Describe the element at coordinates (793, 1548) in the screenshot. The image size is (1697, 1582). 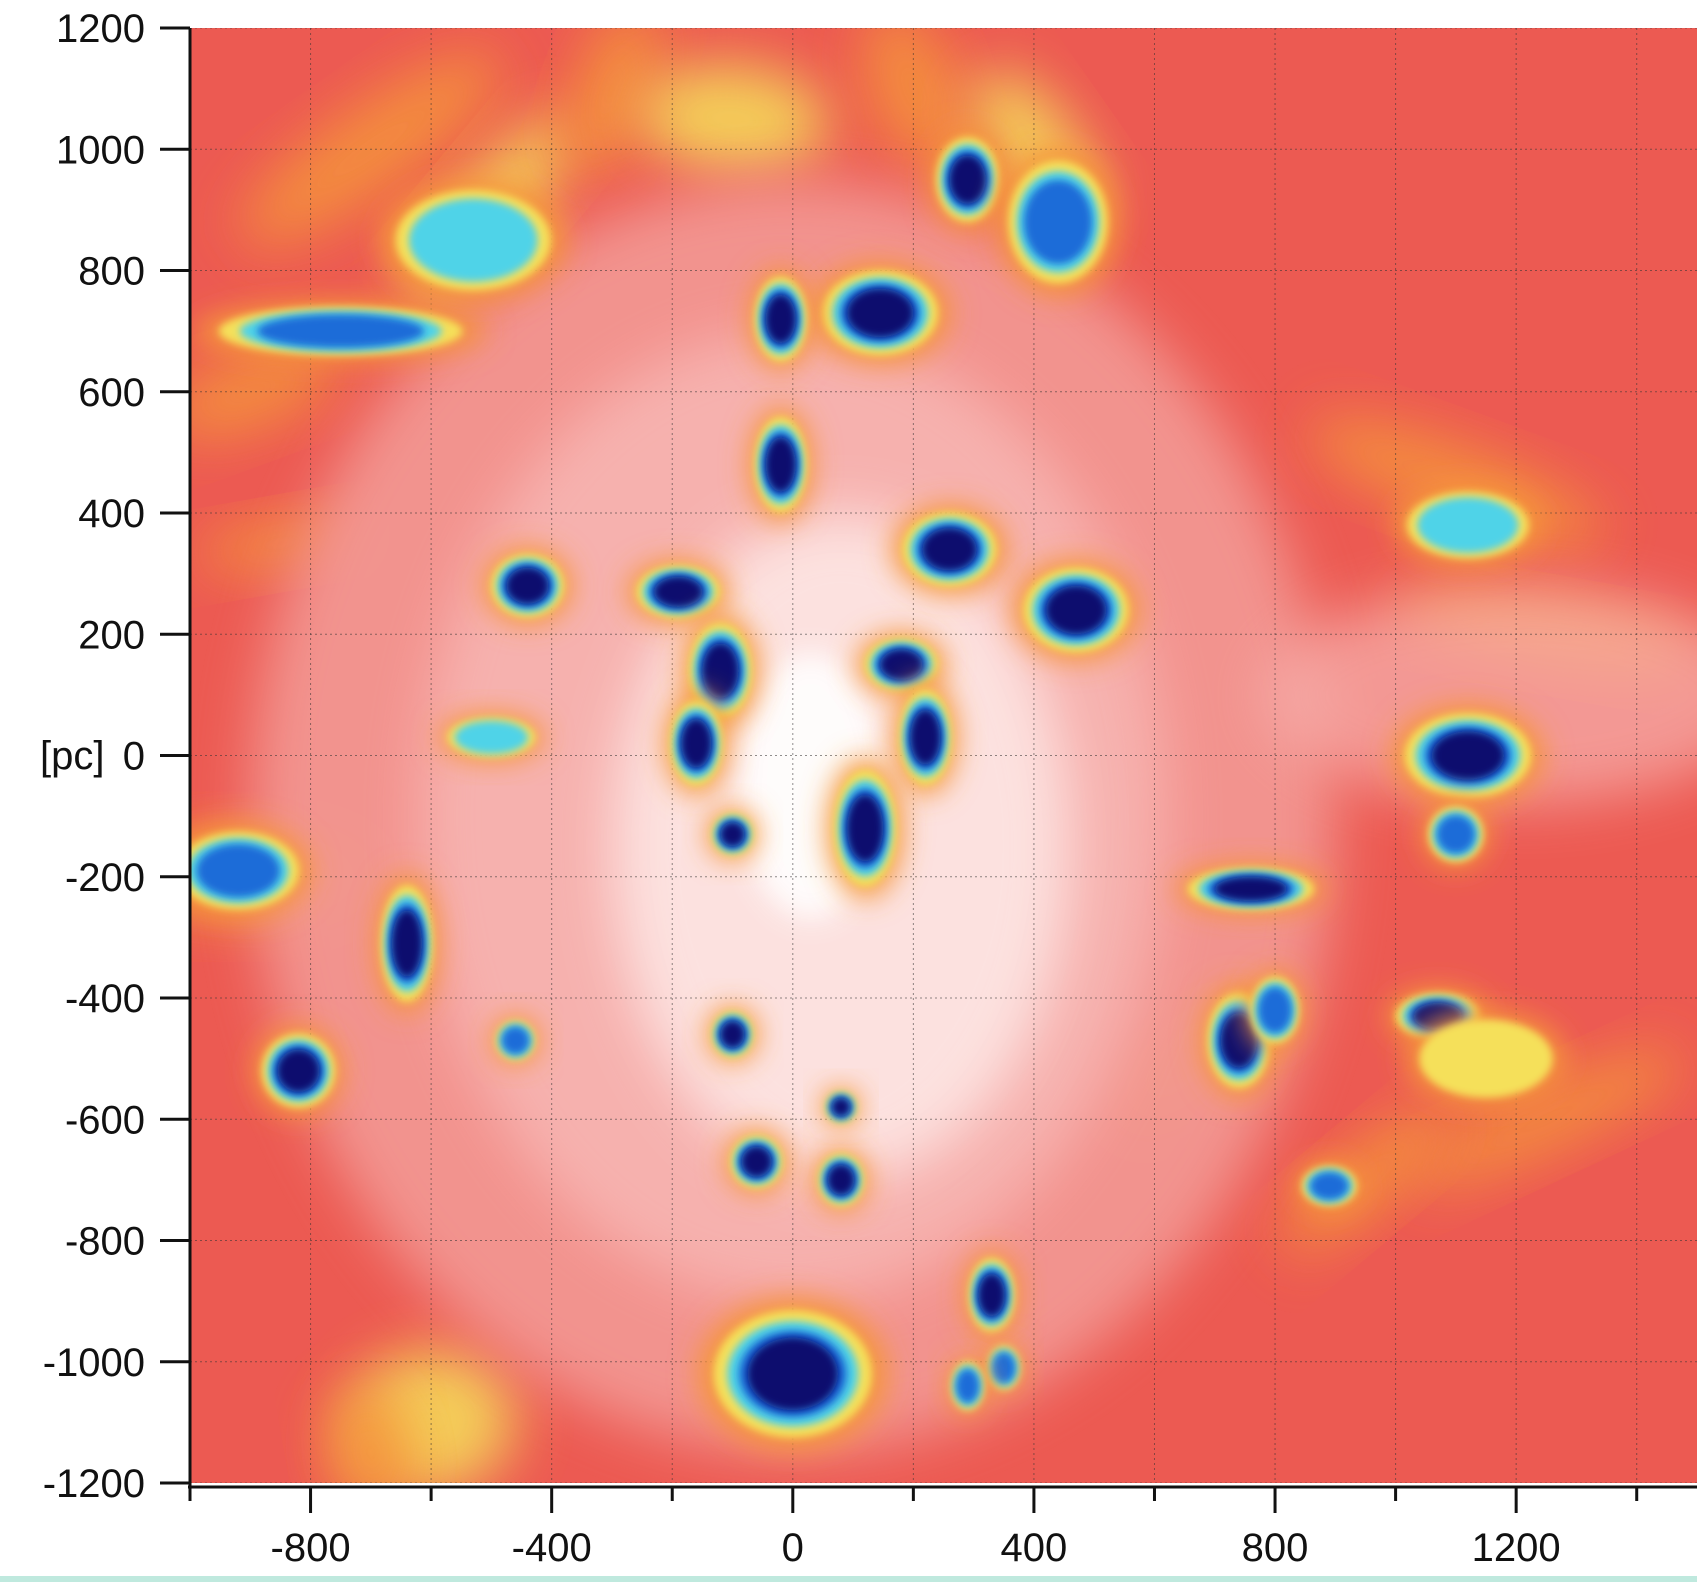
I see `x-tick-label: 0` at that location.